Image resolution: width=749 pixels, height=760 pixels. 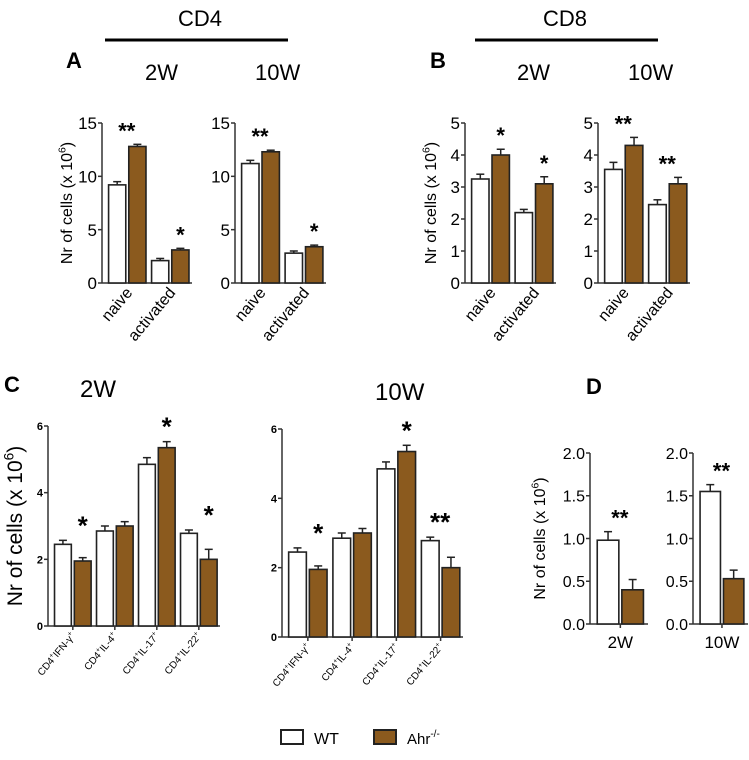 What do you see at coordinates (621, 642) in the screenshot?
I see `x-tick-label: 2W` at bounding box center [621, 642].